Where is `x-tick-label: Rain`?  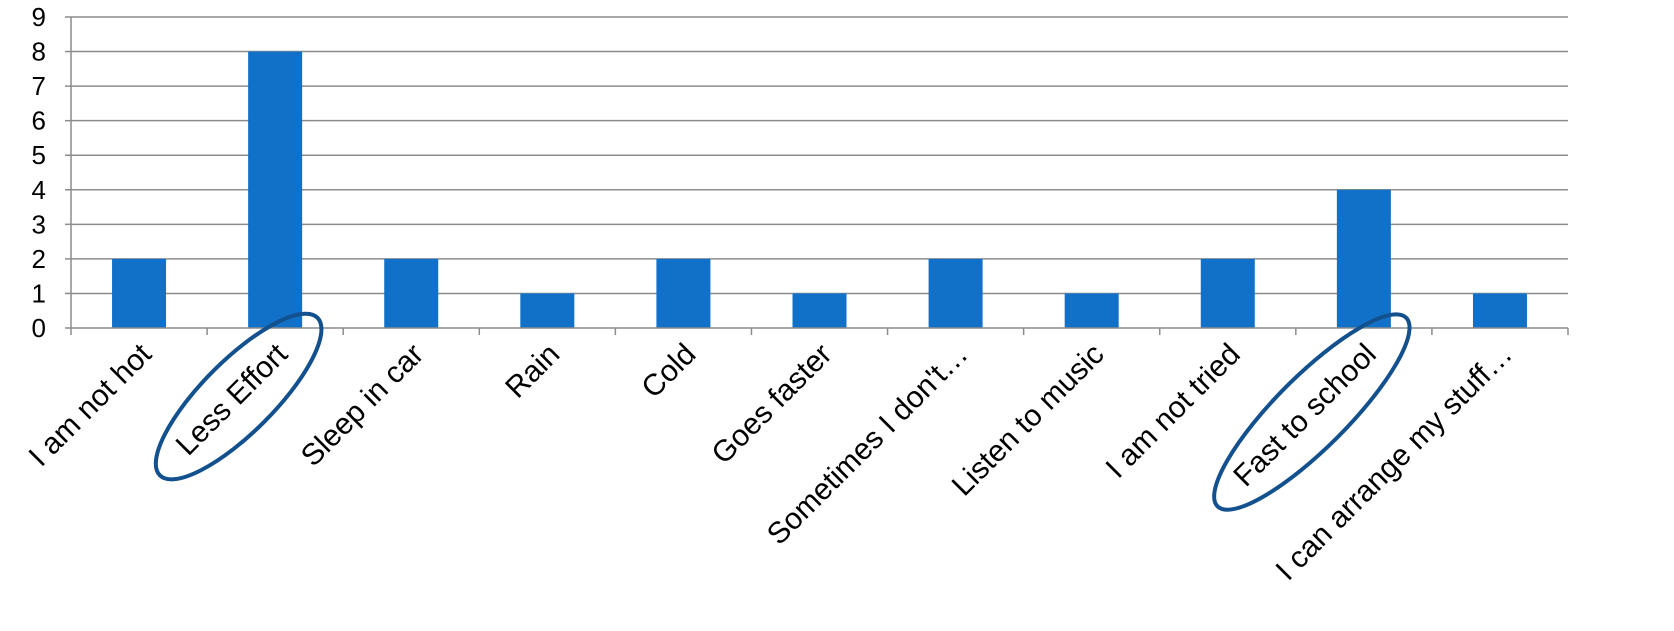 x-tick-label: Rain is located at coordinates (532, 371).